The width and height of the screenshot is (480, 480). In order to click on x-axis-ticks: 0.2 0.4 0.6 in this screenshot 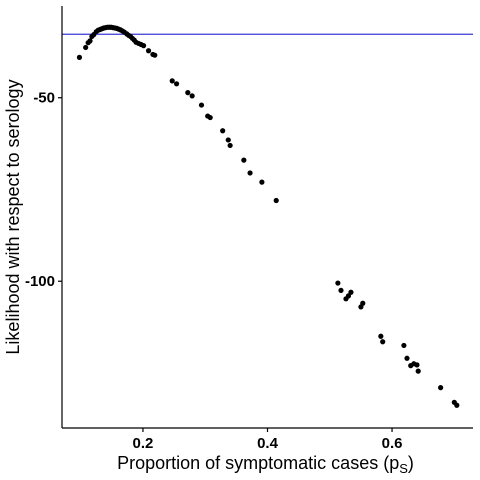, I will do `click(268, 440)`.